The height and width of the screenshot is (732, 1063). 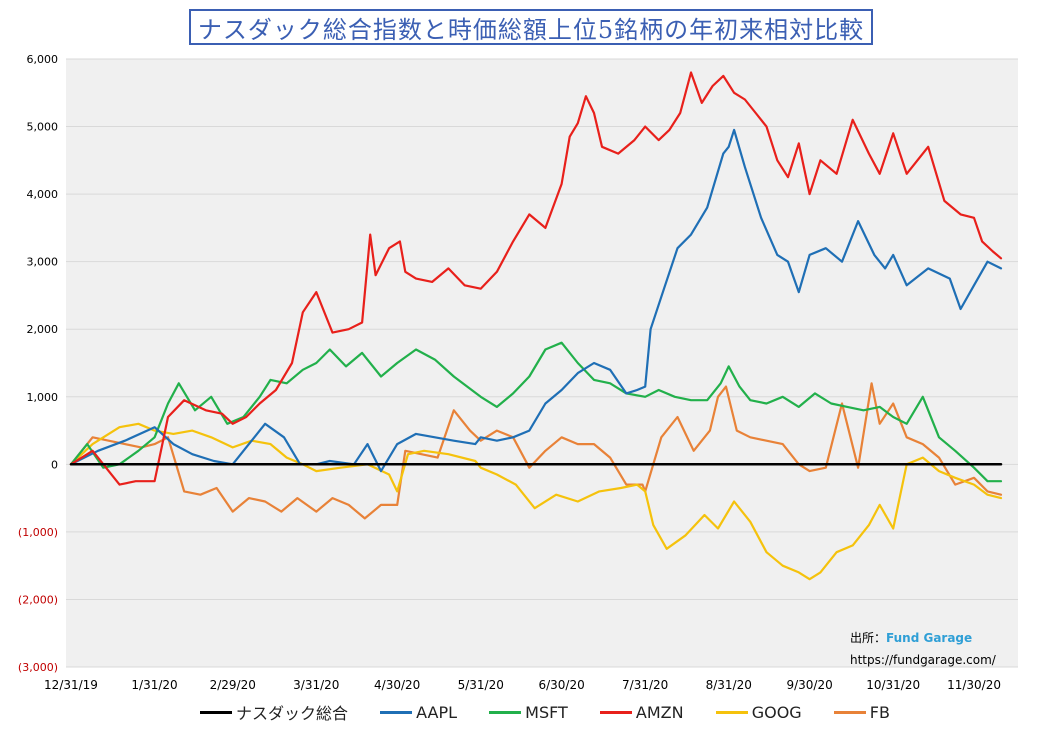 I want to click on legend-label: AAPL, so click(x=437, y=712).